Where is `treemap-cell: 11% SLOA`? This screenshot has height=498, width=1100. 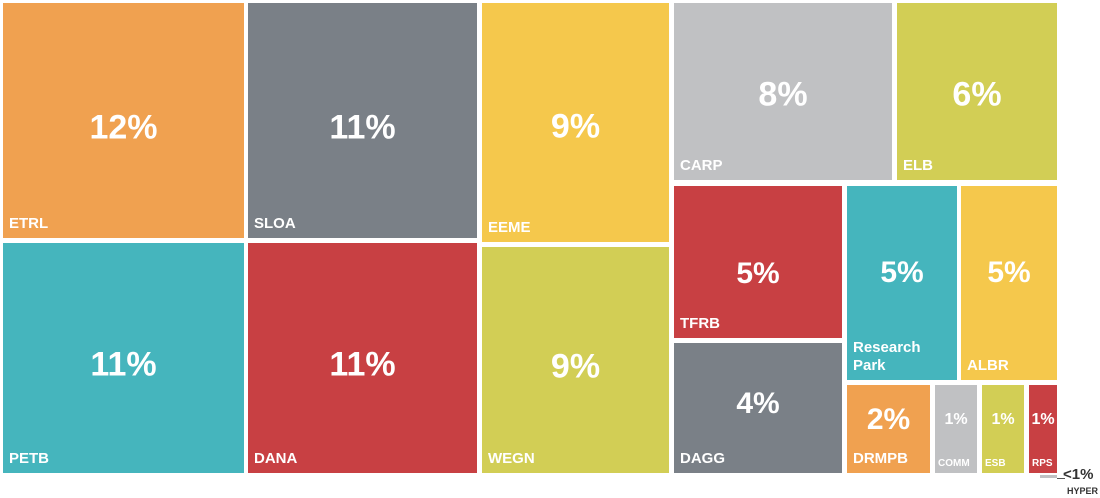 treemap-cell: 11% SLOA is located at coordinates (362, 120).